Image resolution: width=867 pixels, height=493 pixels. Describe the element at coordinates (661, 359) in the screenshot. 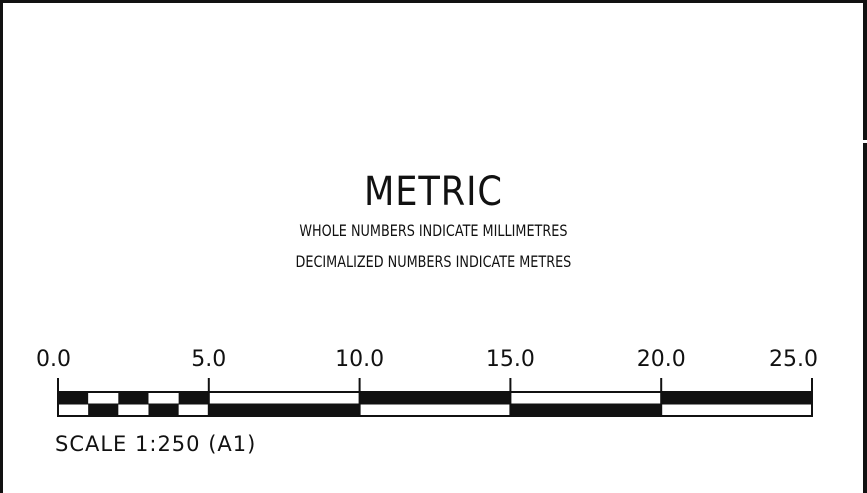

I see `scale-tick-label: 20.0` at that location.